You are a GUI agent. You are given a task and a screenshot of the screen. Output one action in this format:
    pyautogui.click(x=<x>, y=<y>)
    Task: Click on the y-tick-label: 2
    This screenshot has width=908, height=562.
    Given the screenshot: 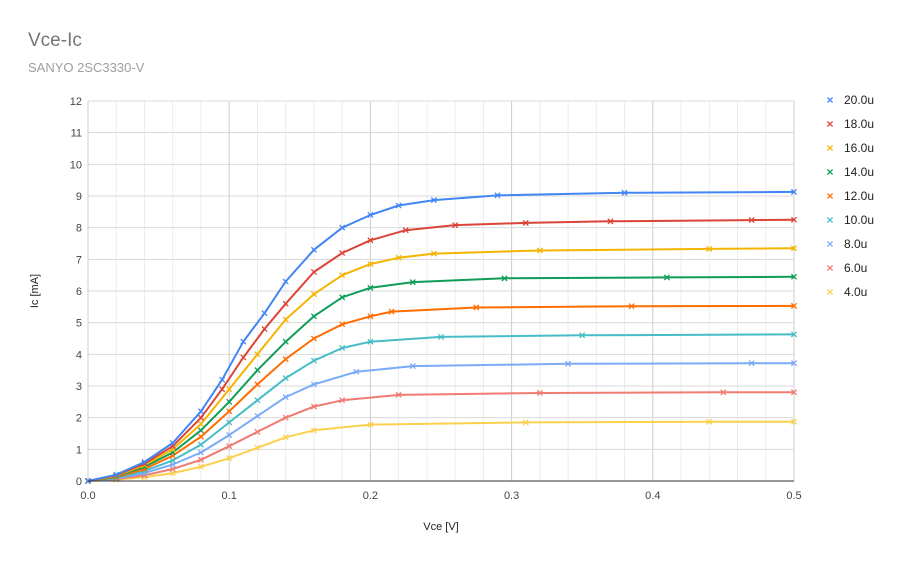 What is the action you would take?
    pyautogui.click(x=79, y=419)
    